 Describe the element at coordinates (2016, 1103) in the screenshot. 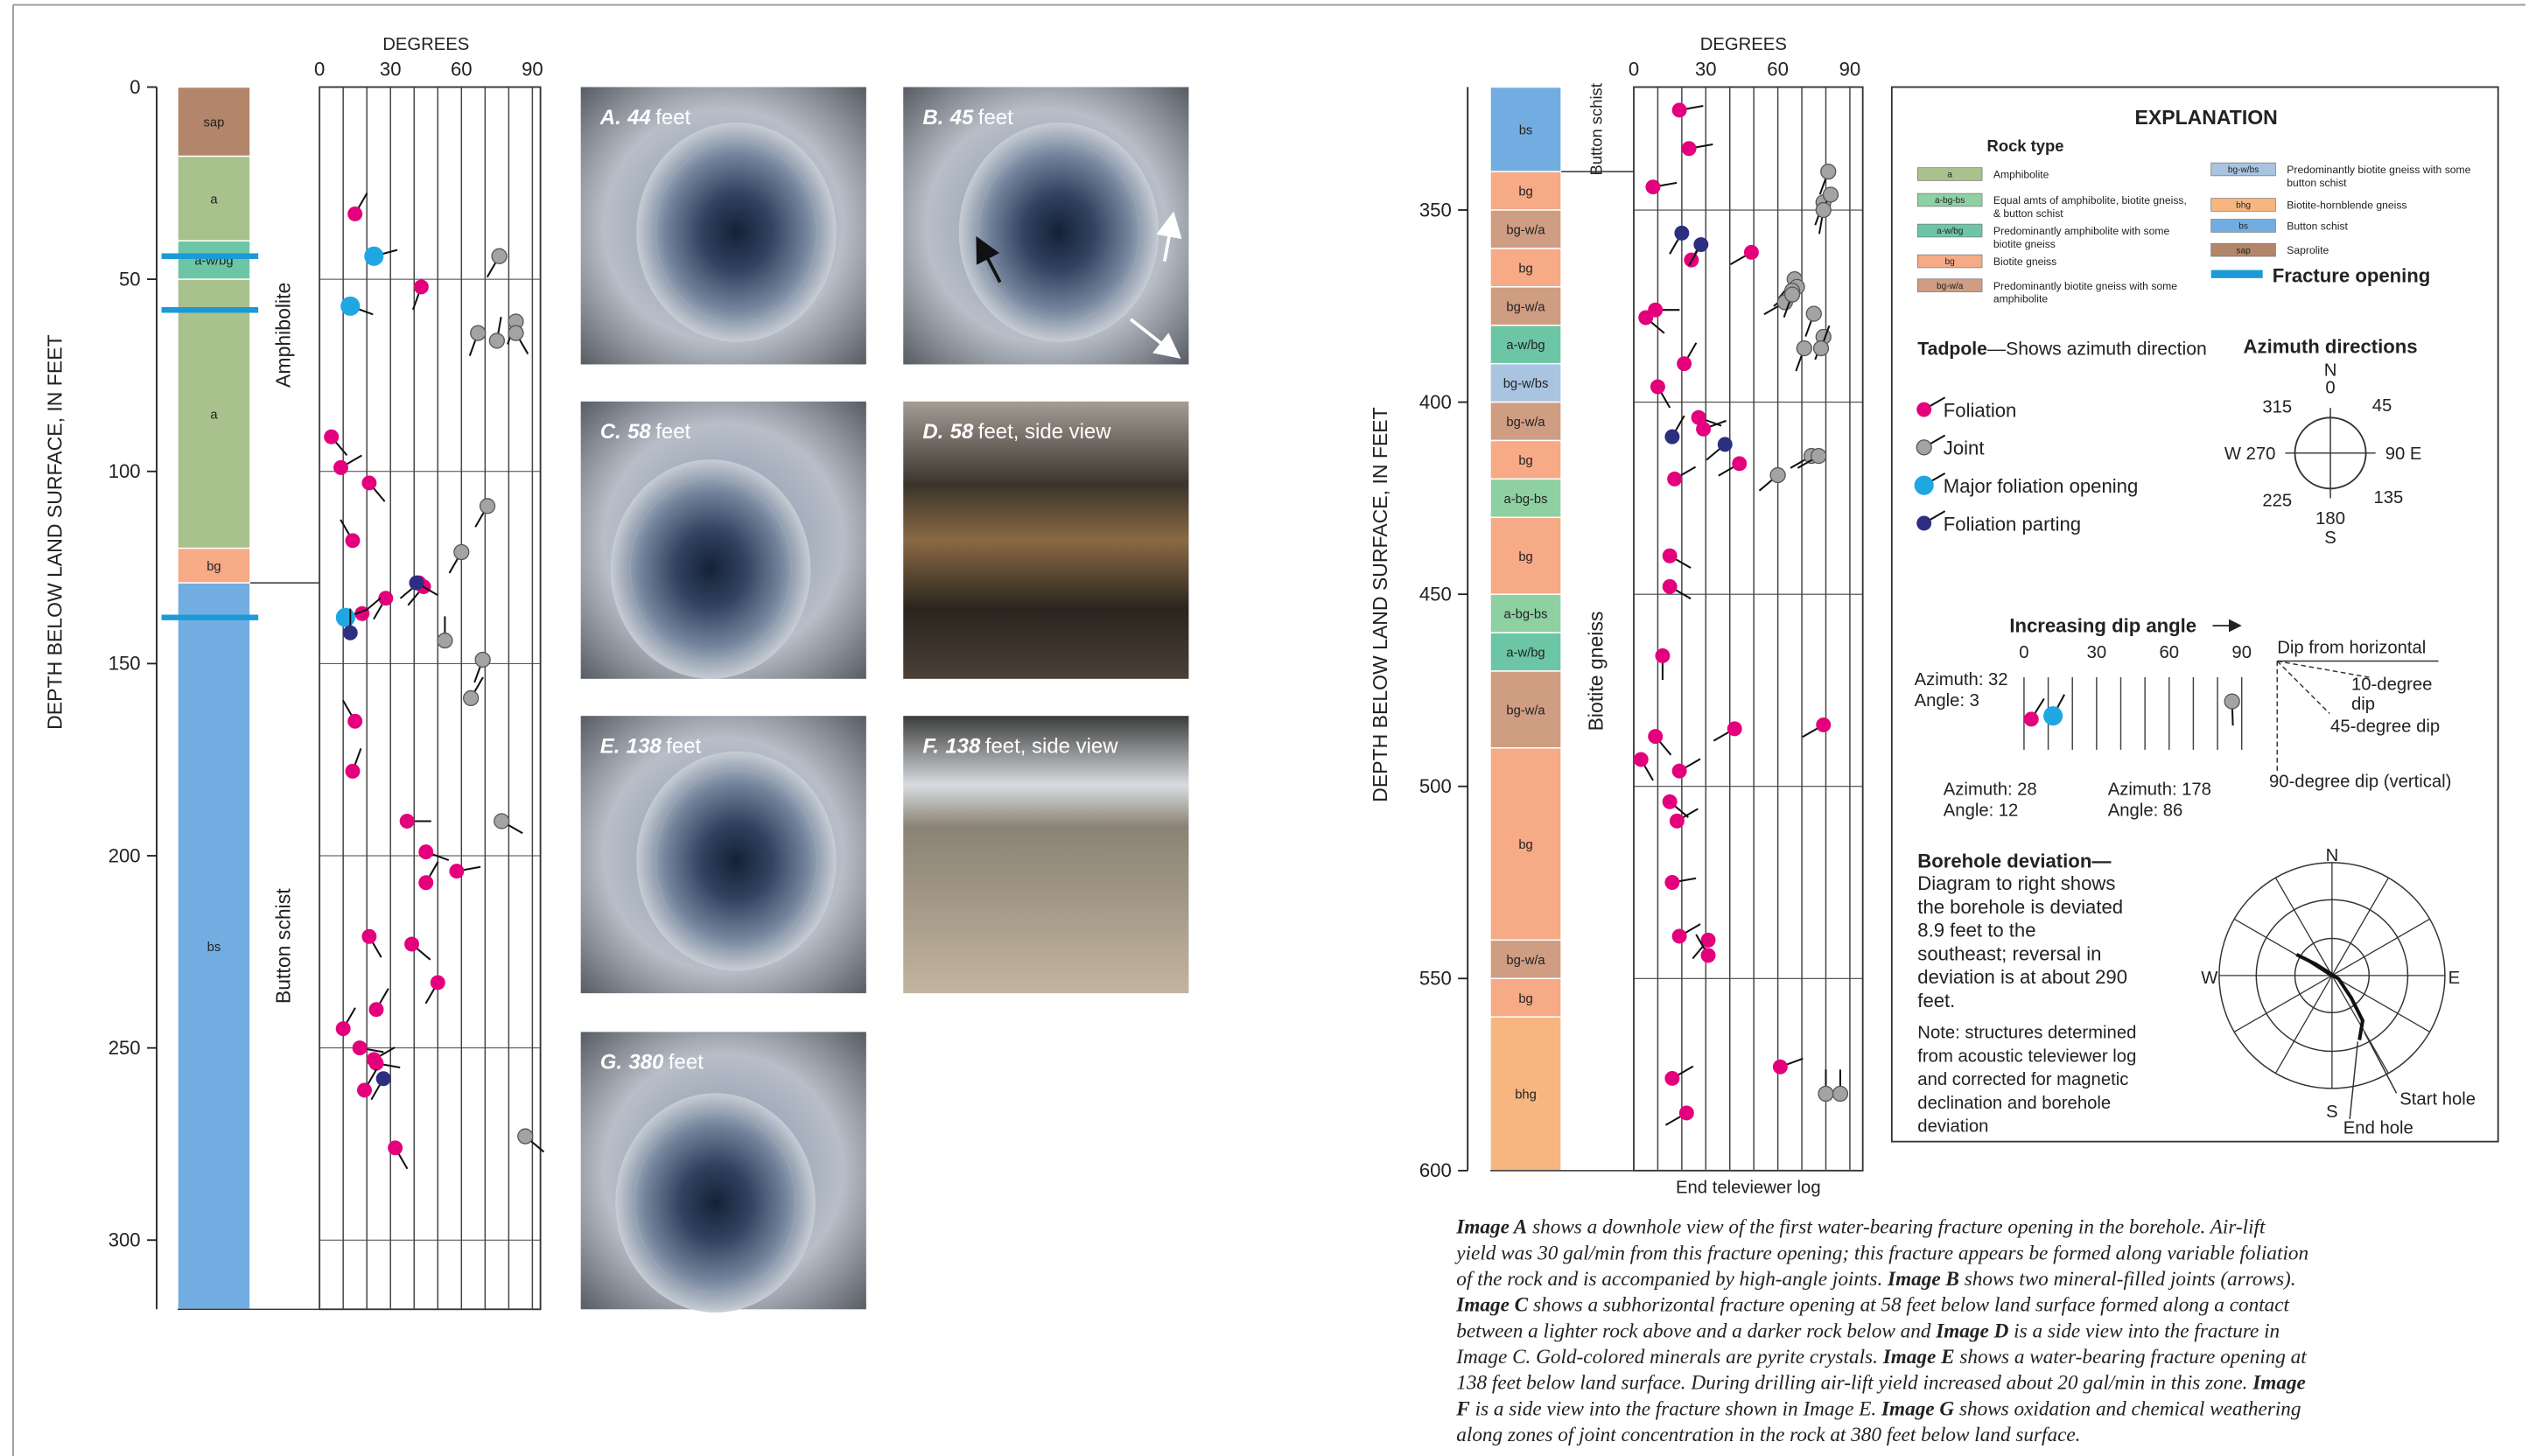

I see `text-line: declination and borehole` at that location.